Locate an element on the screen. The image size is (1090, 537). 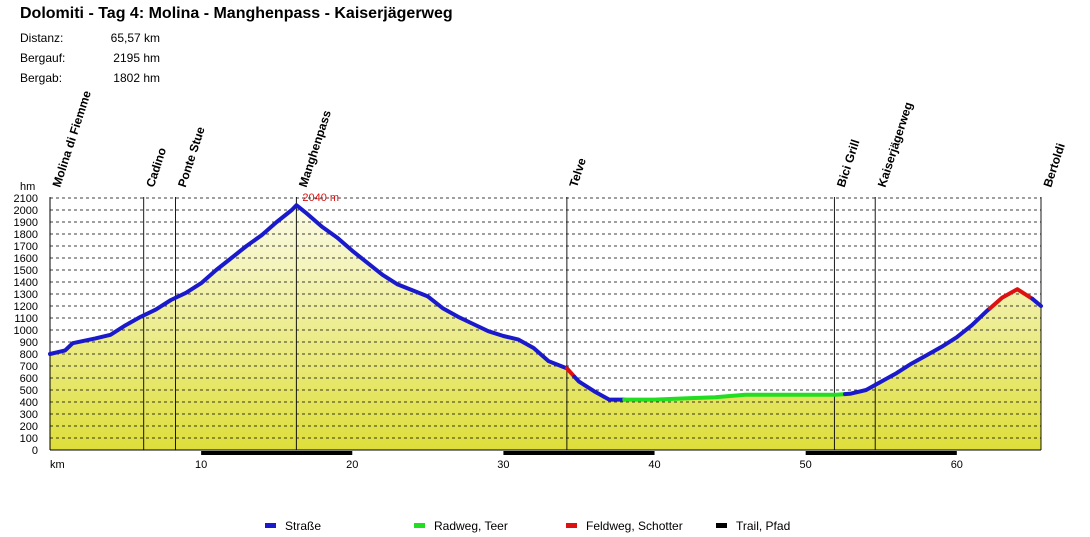
y-tick-label: 700 is located at coordinates (29, 367).